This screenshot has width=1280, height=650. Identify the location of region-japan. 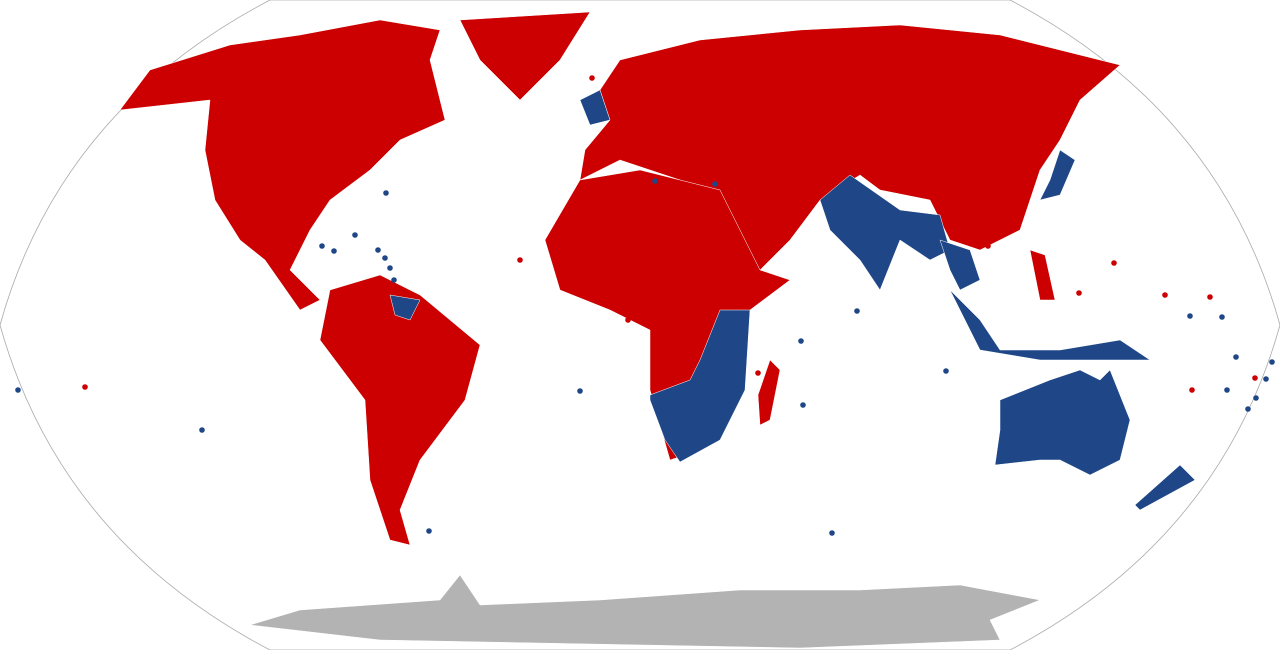
(1057, 175).